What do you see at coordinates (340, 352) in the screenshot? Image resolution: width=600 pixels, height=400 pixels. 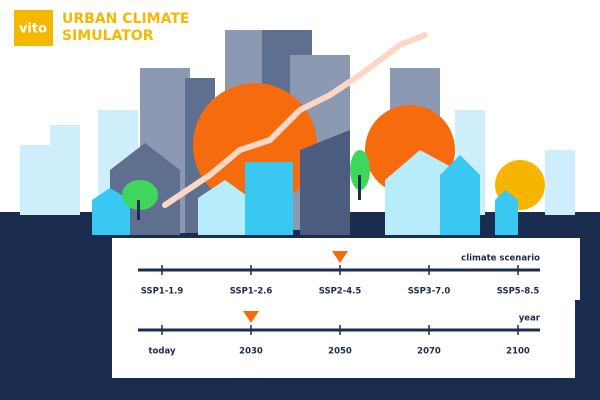 I see `slider-option: 2050` at bounding box center [340, 352].